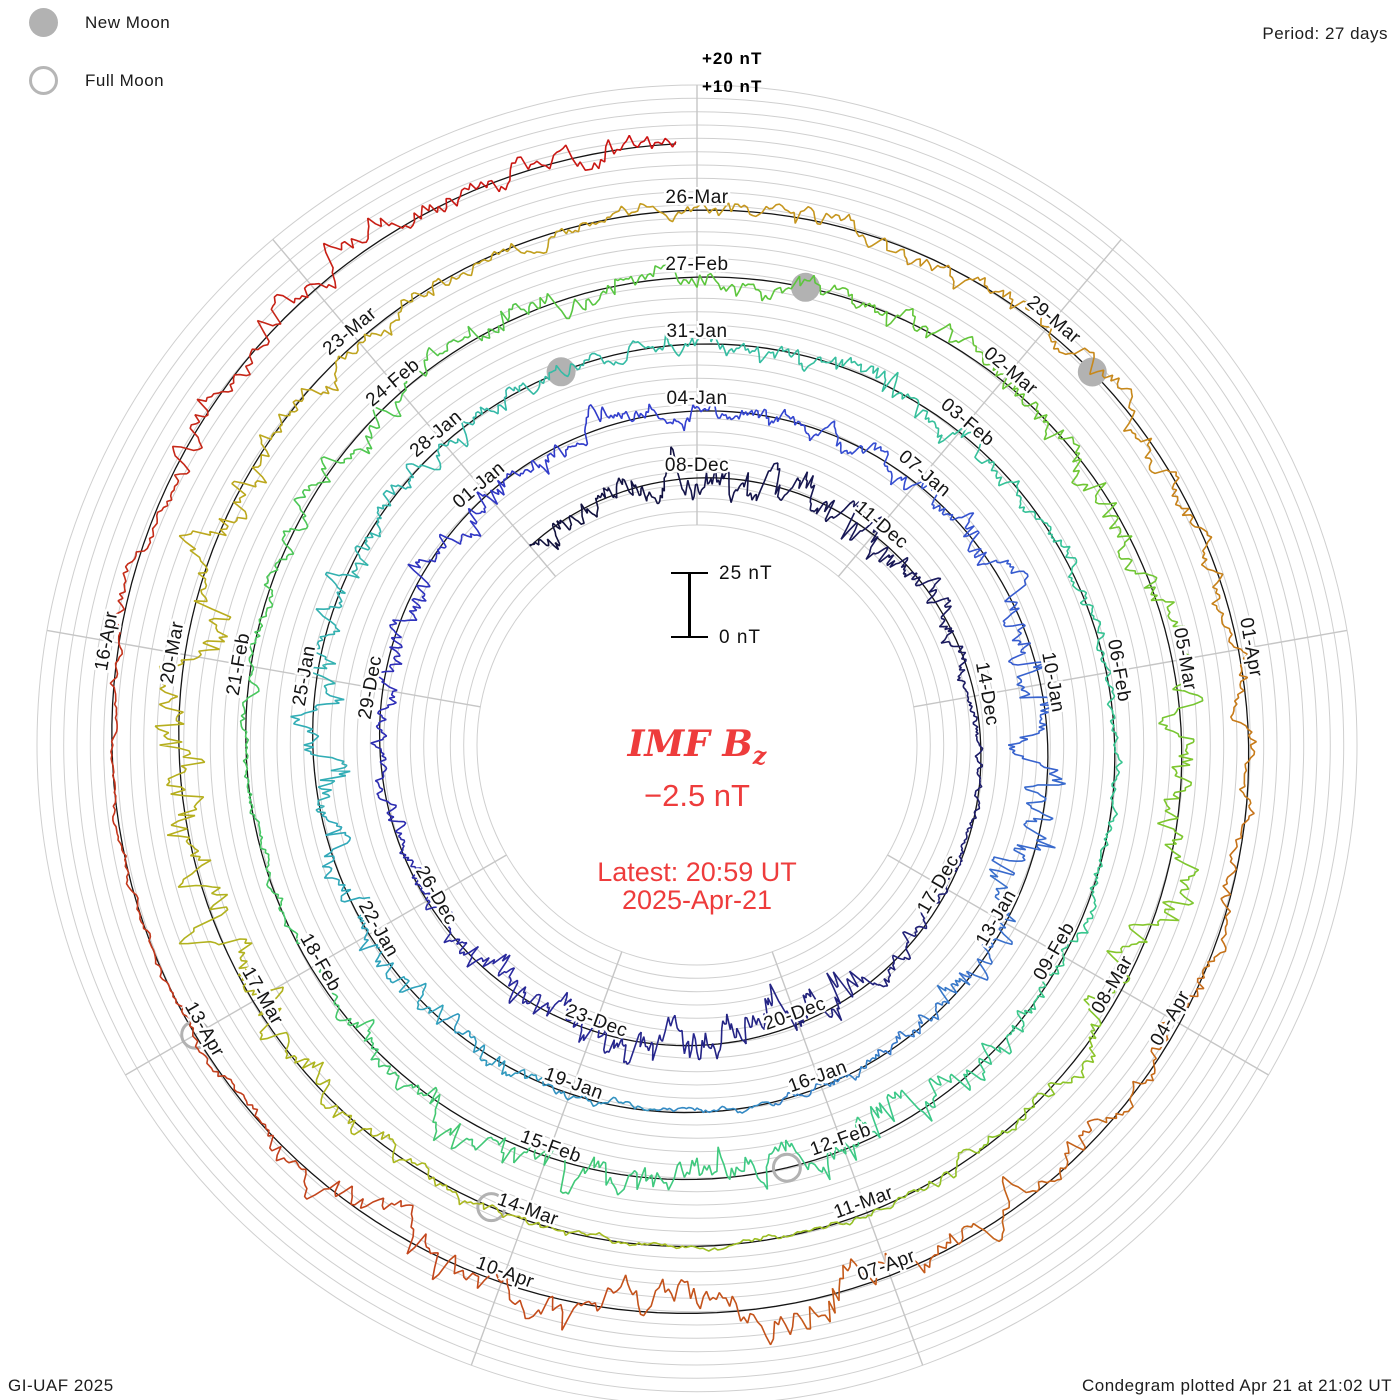 Image resolution: width=1400 pixels, height=1400 pixels. Describe the element at coordinates (239, 664) in the screenshot. I see `date-label-21-Feb: 21-Feb` at that location.